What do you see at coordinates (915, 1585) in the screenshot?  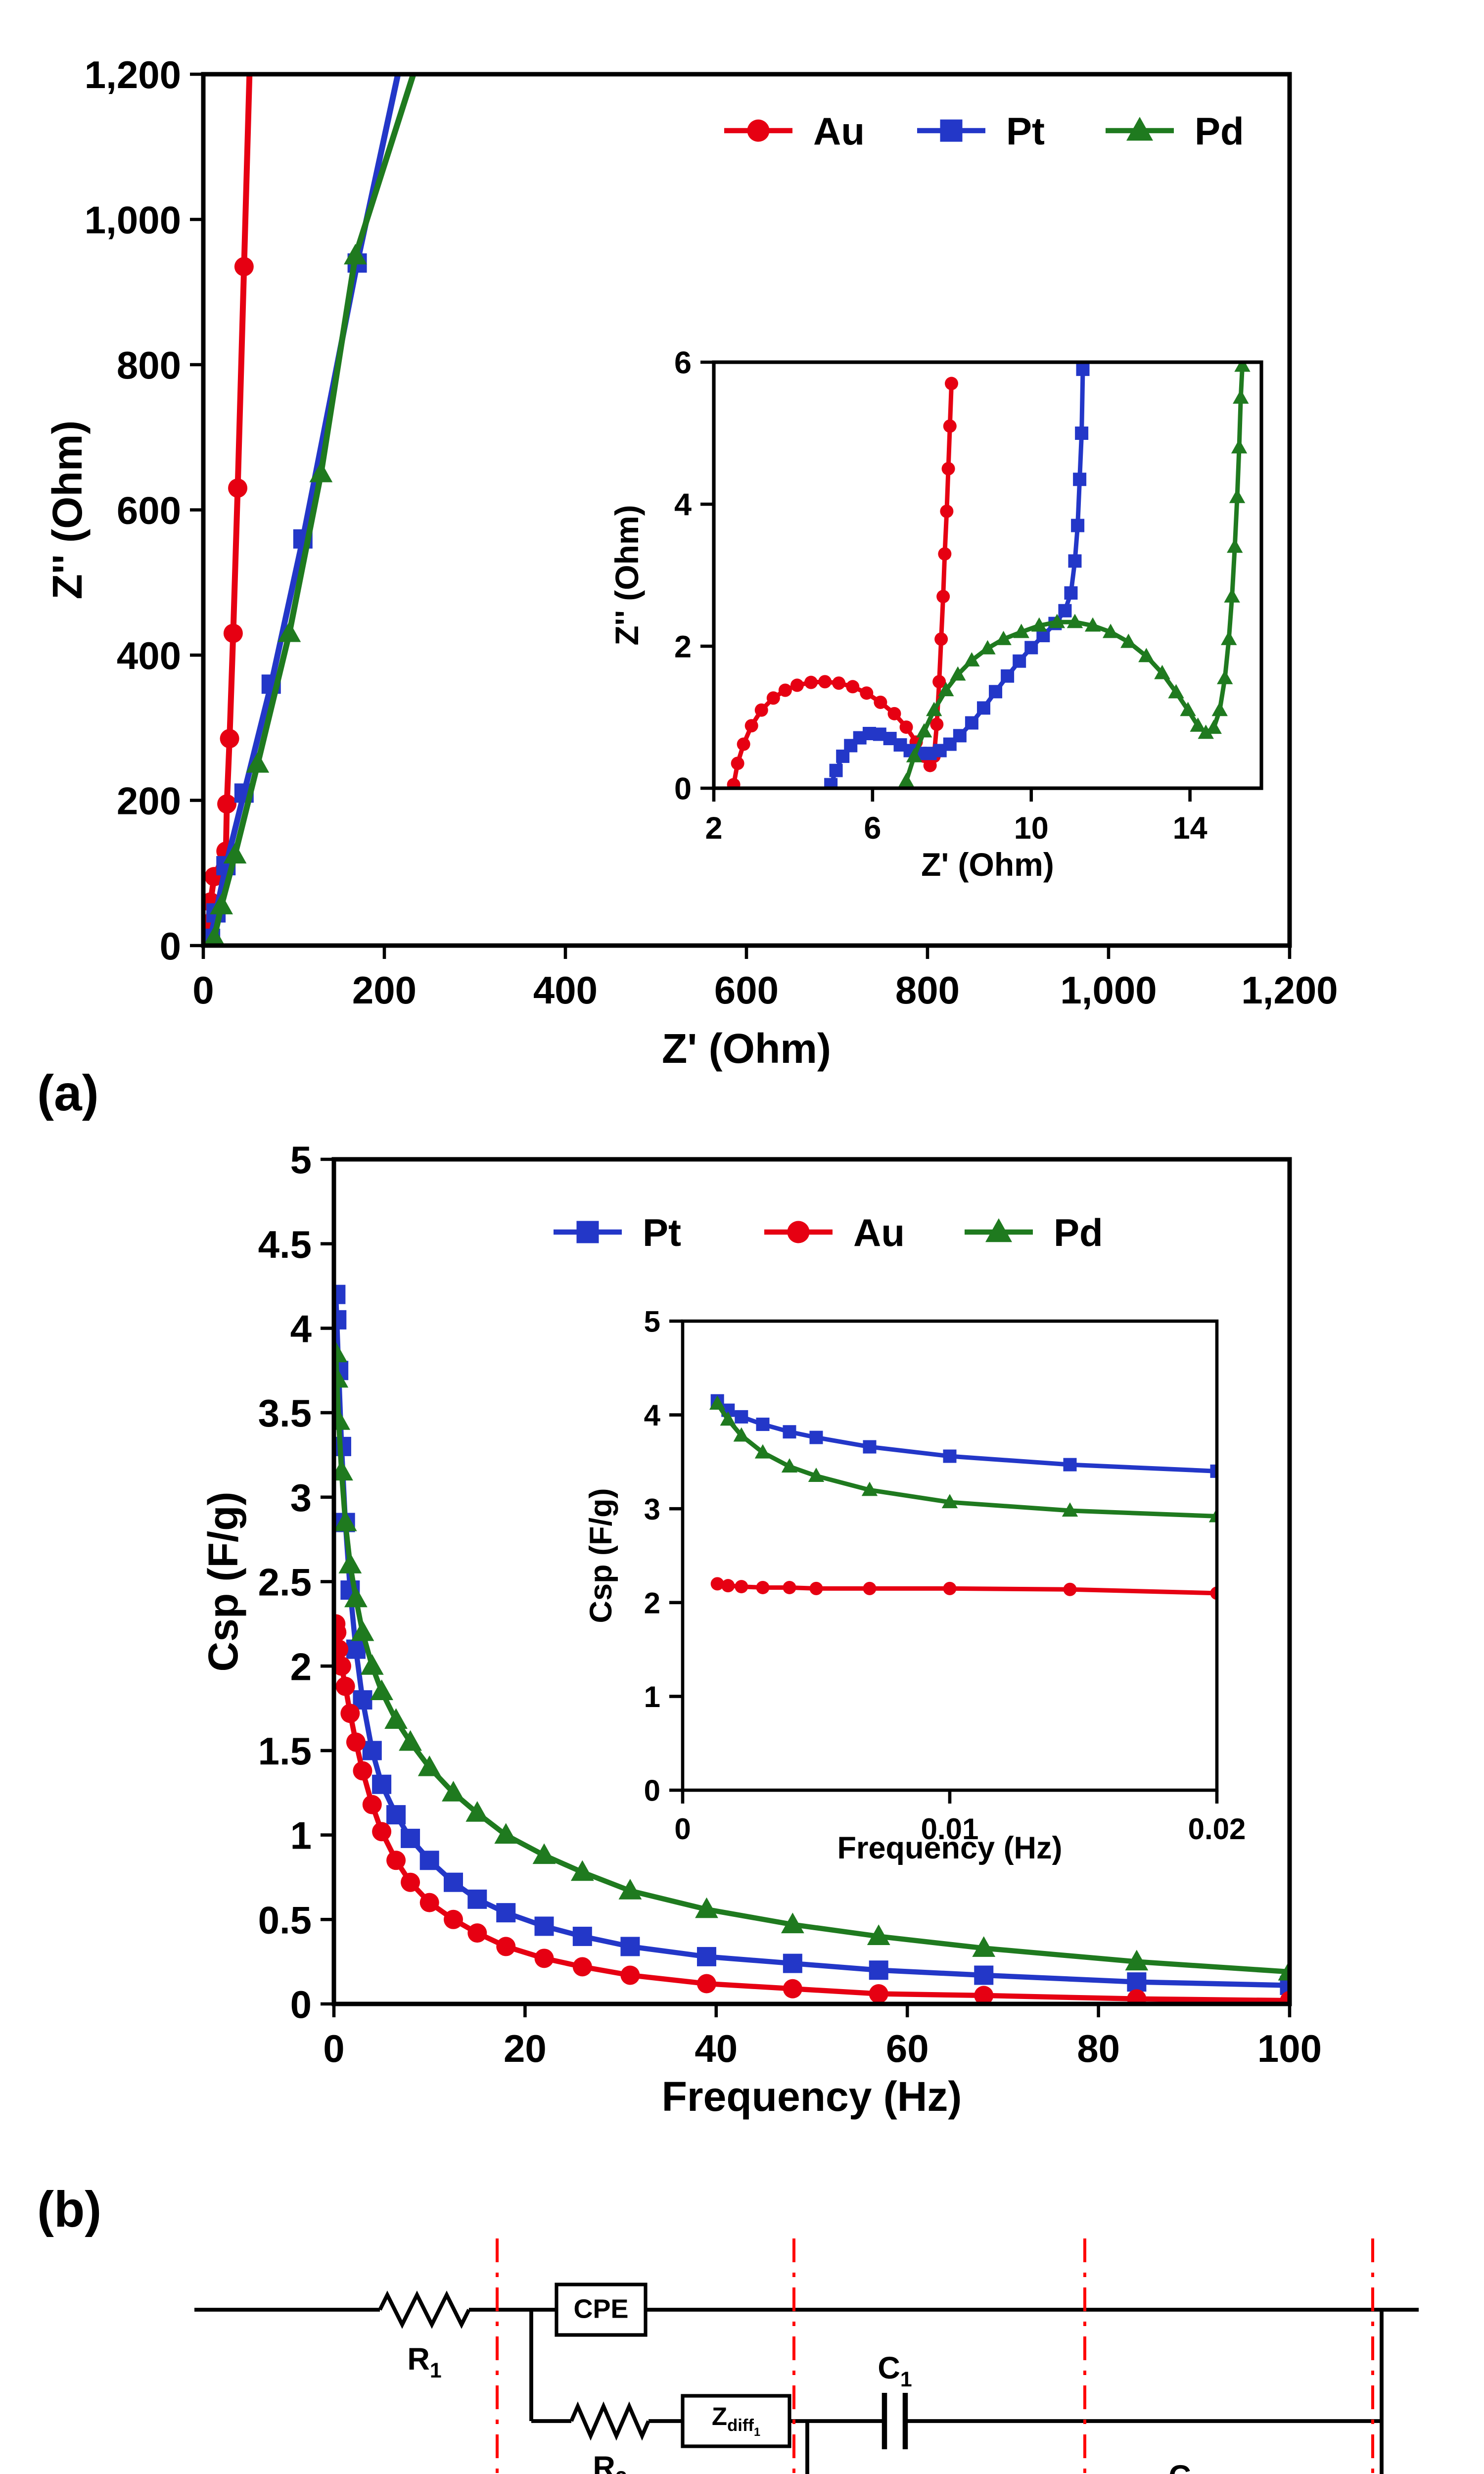 I see `capacitance-inset-plot: 0 0.01 0.02 0 1 2 3 4 5 Frequency (Hz) Csp (F/g)` at bounding box center [915, 1585].